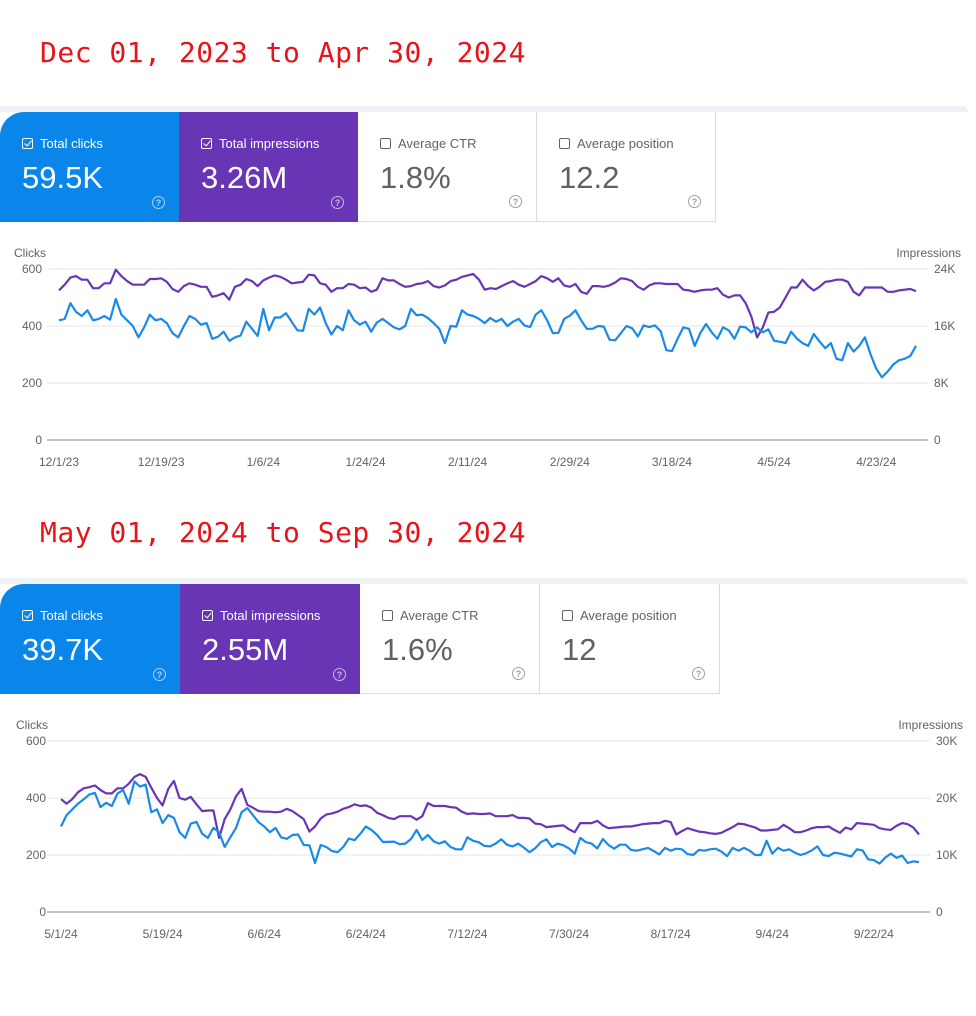 The width and height of the screenshot is (976, 1016). What do you see at coordinates (944, 326) in the screenshot?
I see `y-tick-label-right: 16K` at bounding box center [944, 326].